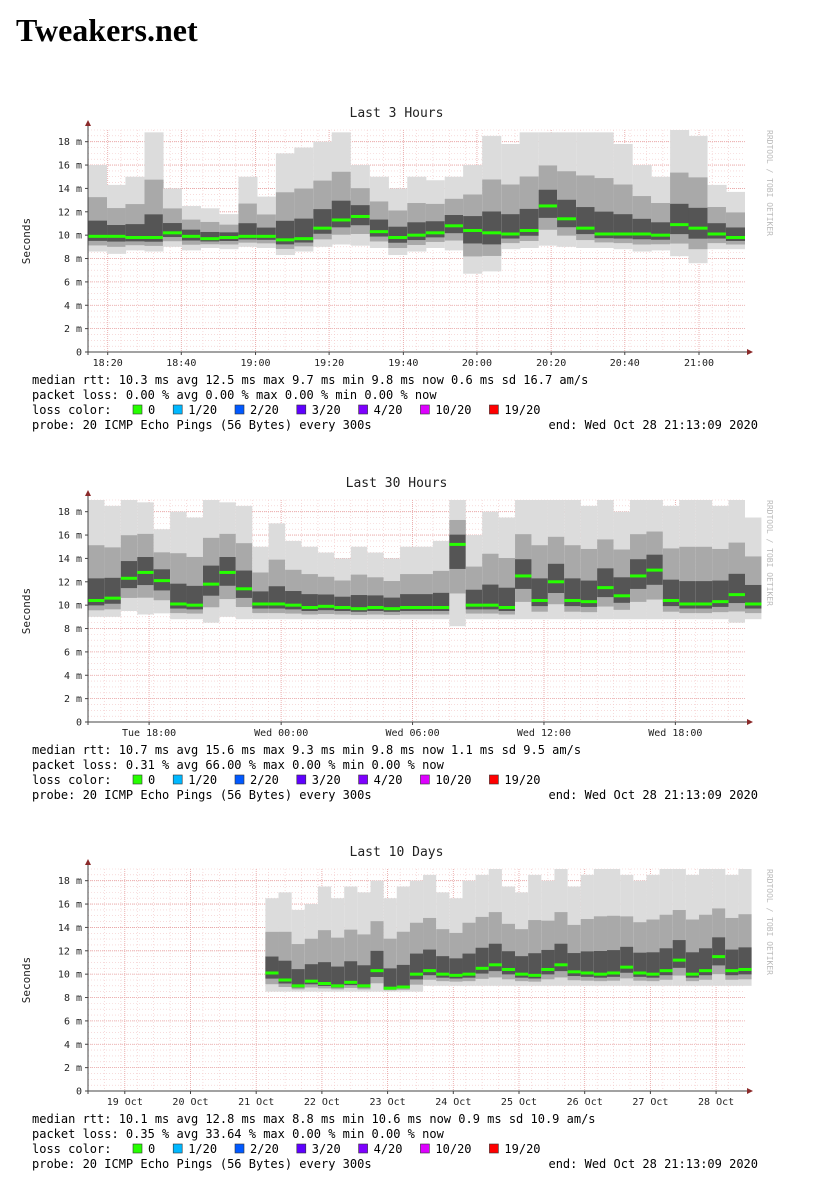  I want to click on x-tick-label: 18:20, so click(108, 363).